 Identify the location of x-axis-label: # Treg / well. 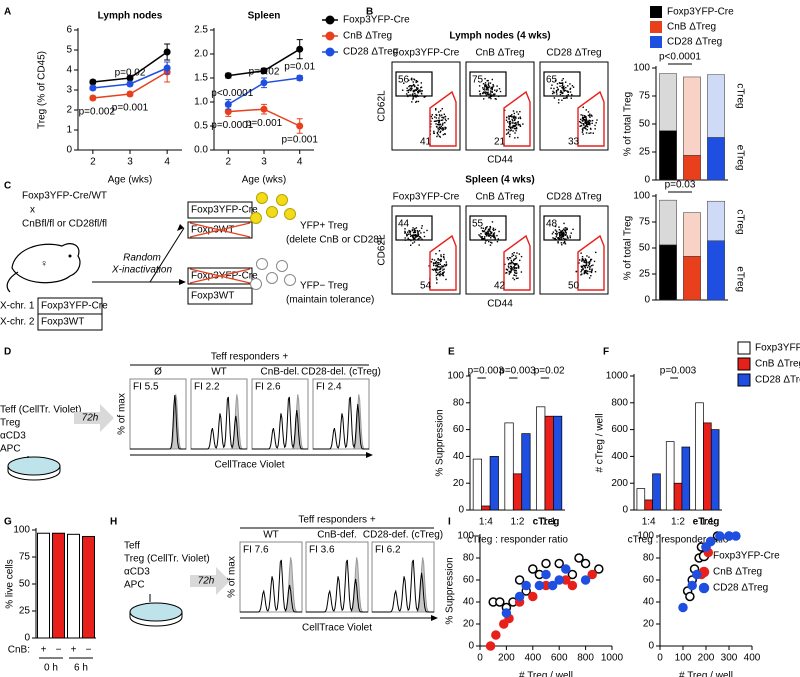
(546, 674).